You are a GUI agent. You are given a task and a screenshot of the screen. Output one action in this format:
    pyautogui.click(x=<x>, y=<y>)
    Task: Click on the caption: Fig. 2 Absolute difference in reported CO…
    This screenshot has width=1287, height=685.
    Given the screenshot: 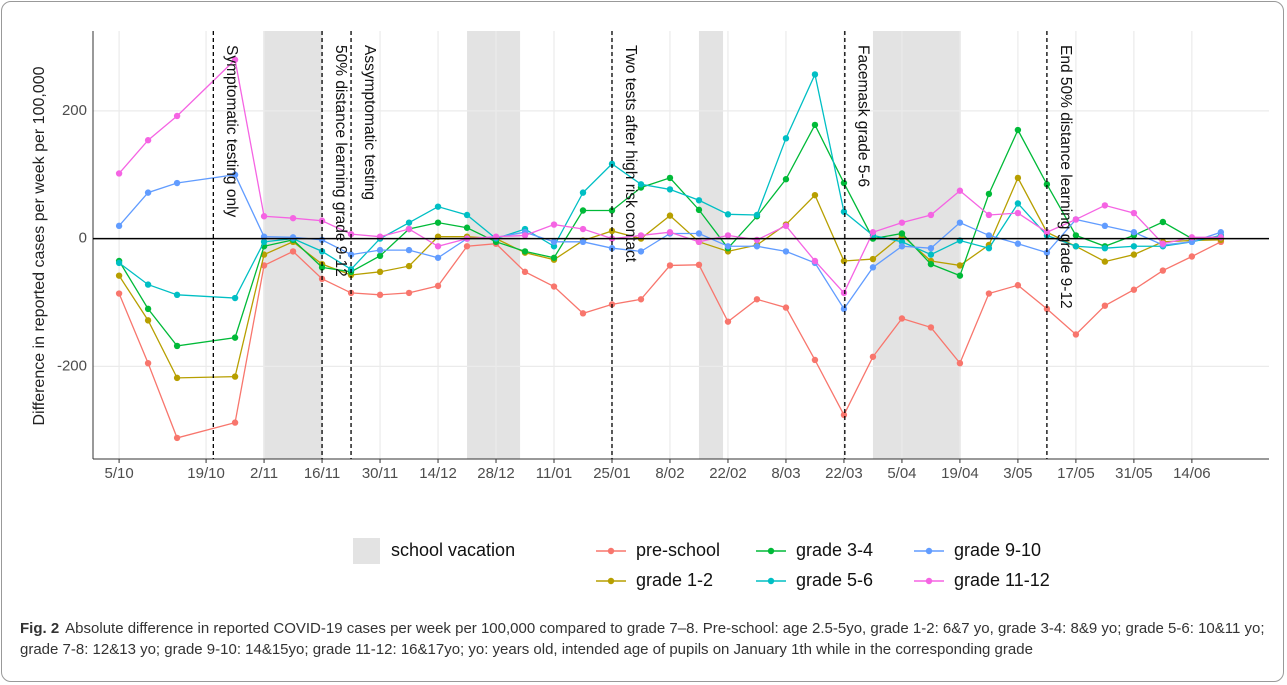 What is the action you would take?
    pyautogui.click(x=645, y=639)
    